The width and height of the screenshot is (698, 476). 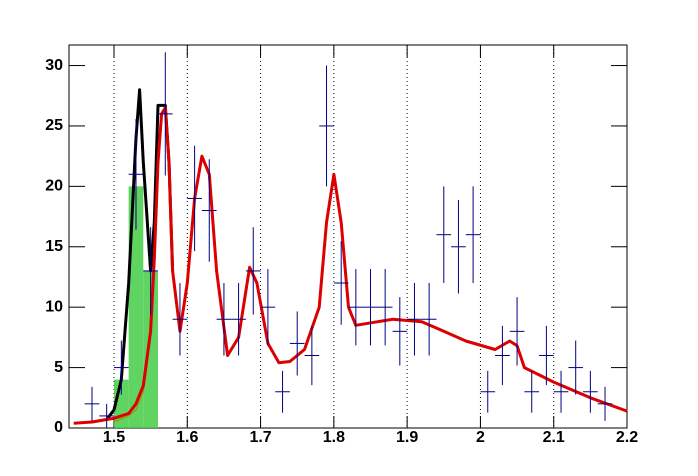 I want to click on y-tick-label: 25, so click(x=54, y=125).